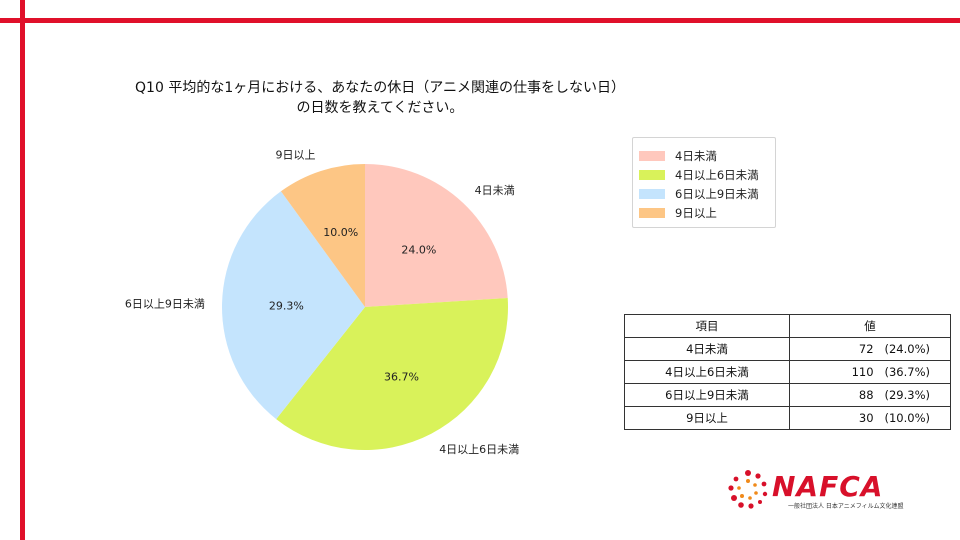  Describe the element at coordinates (707, 418) in the screenshot. I see `table-cell-item: 9日以上` at that location.